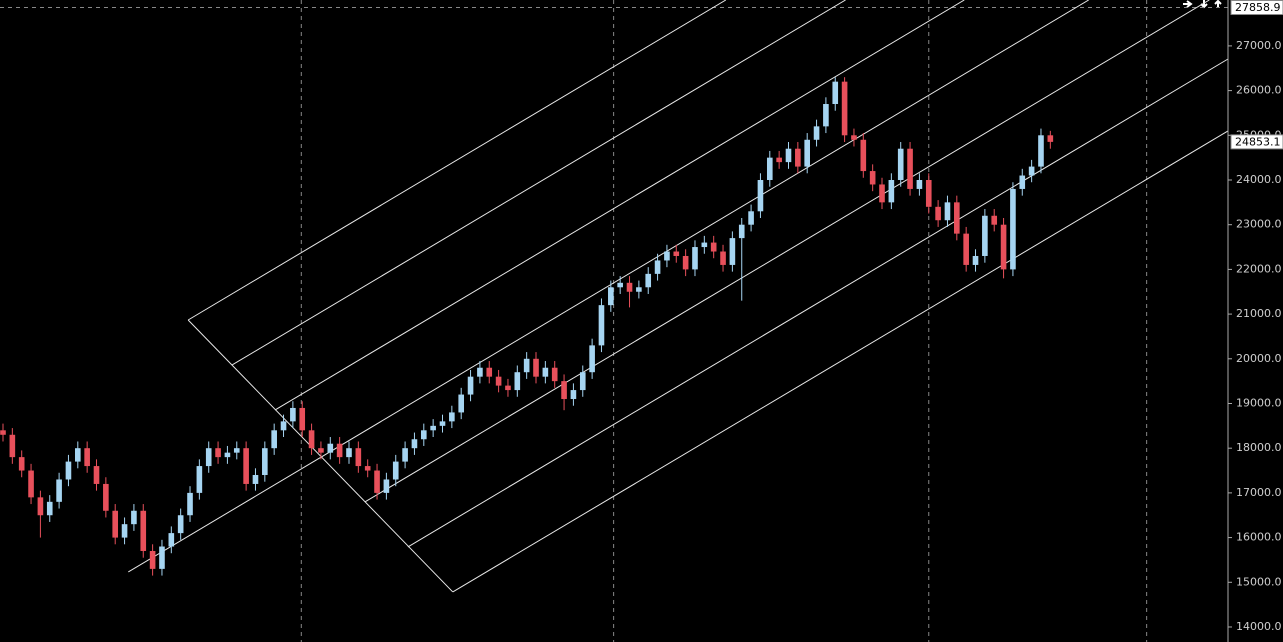 The height and width of the screenshot is (642, 1283). I want to click on y-tick-label: 16000.0, so click(1259, 537).